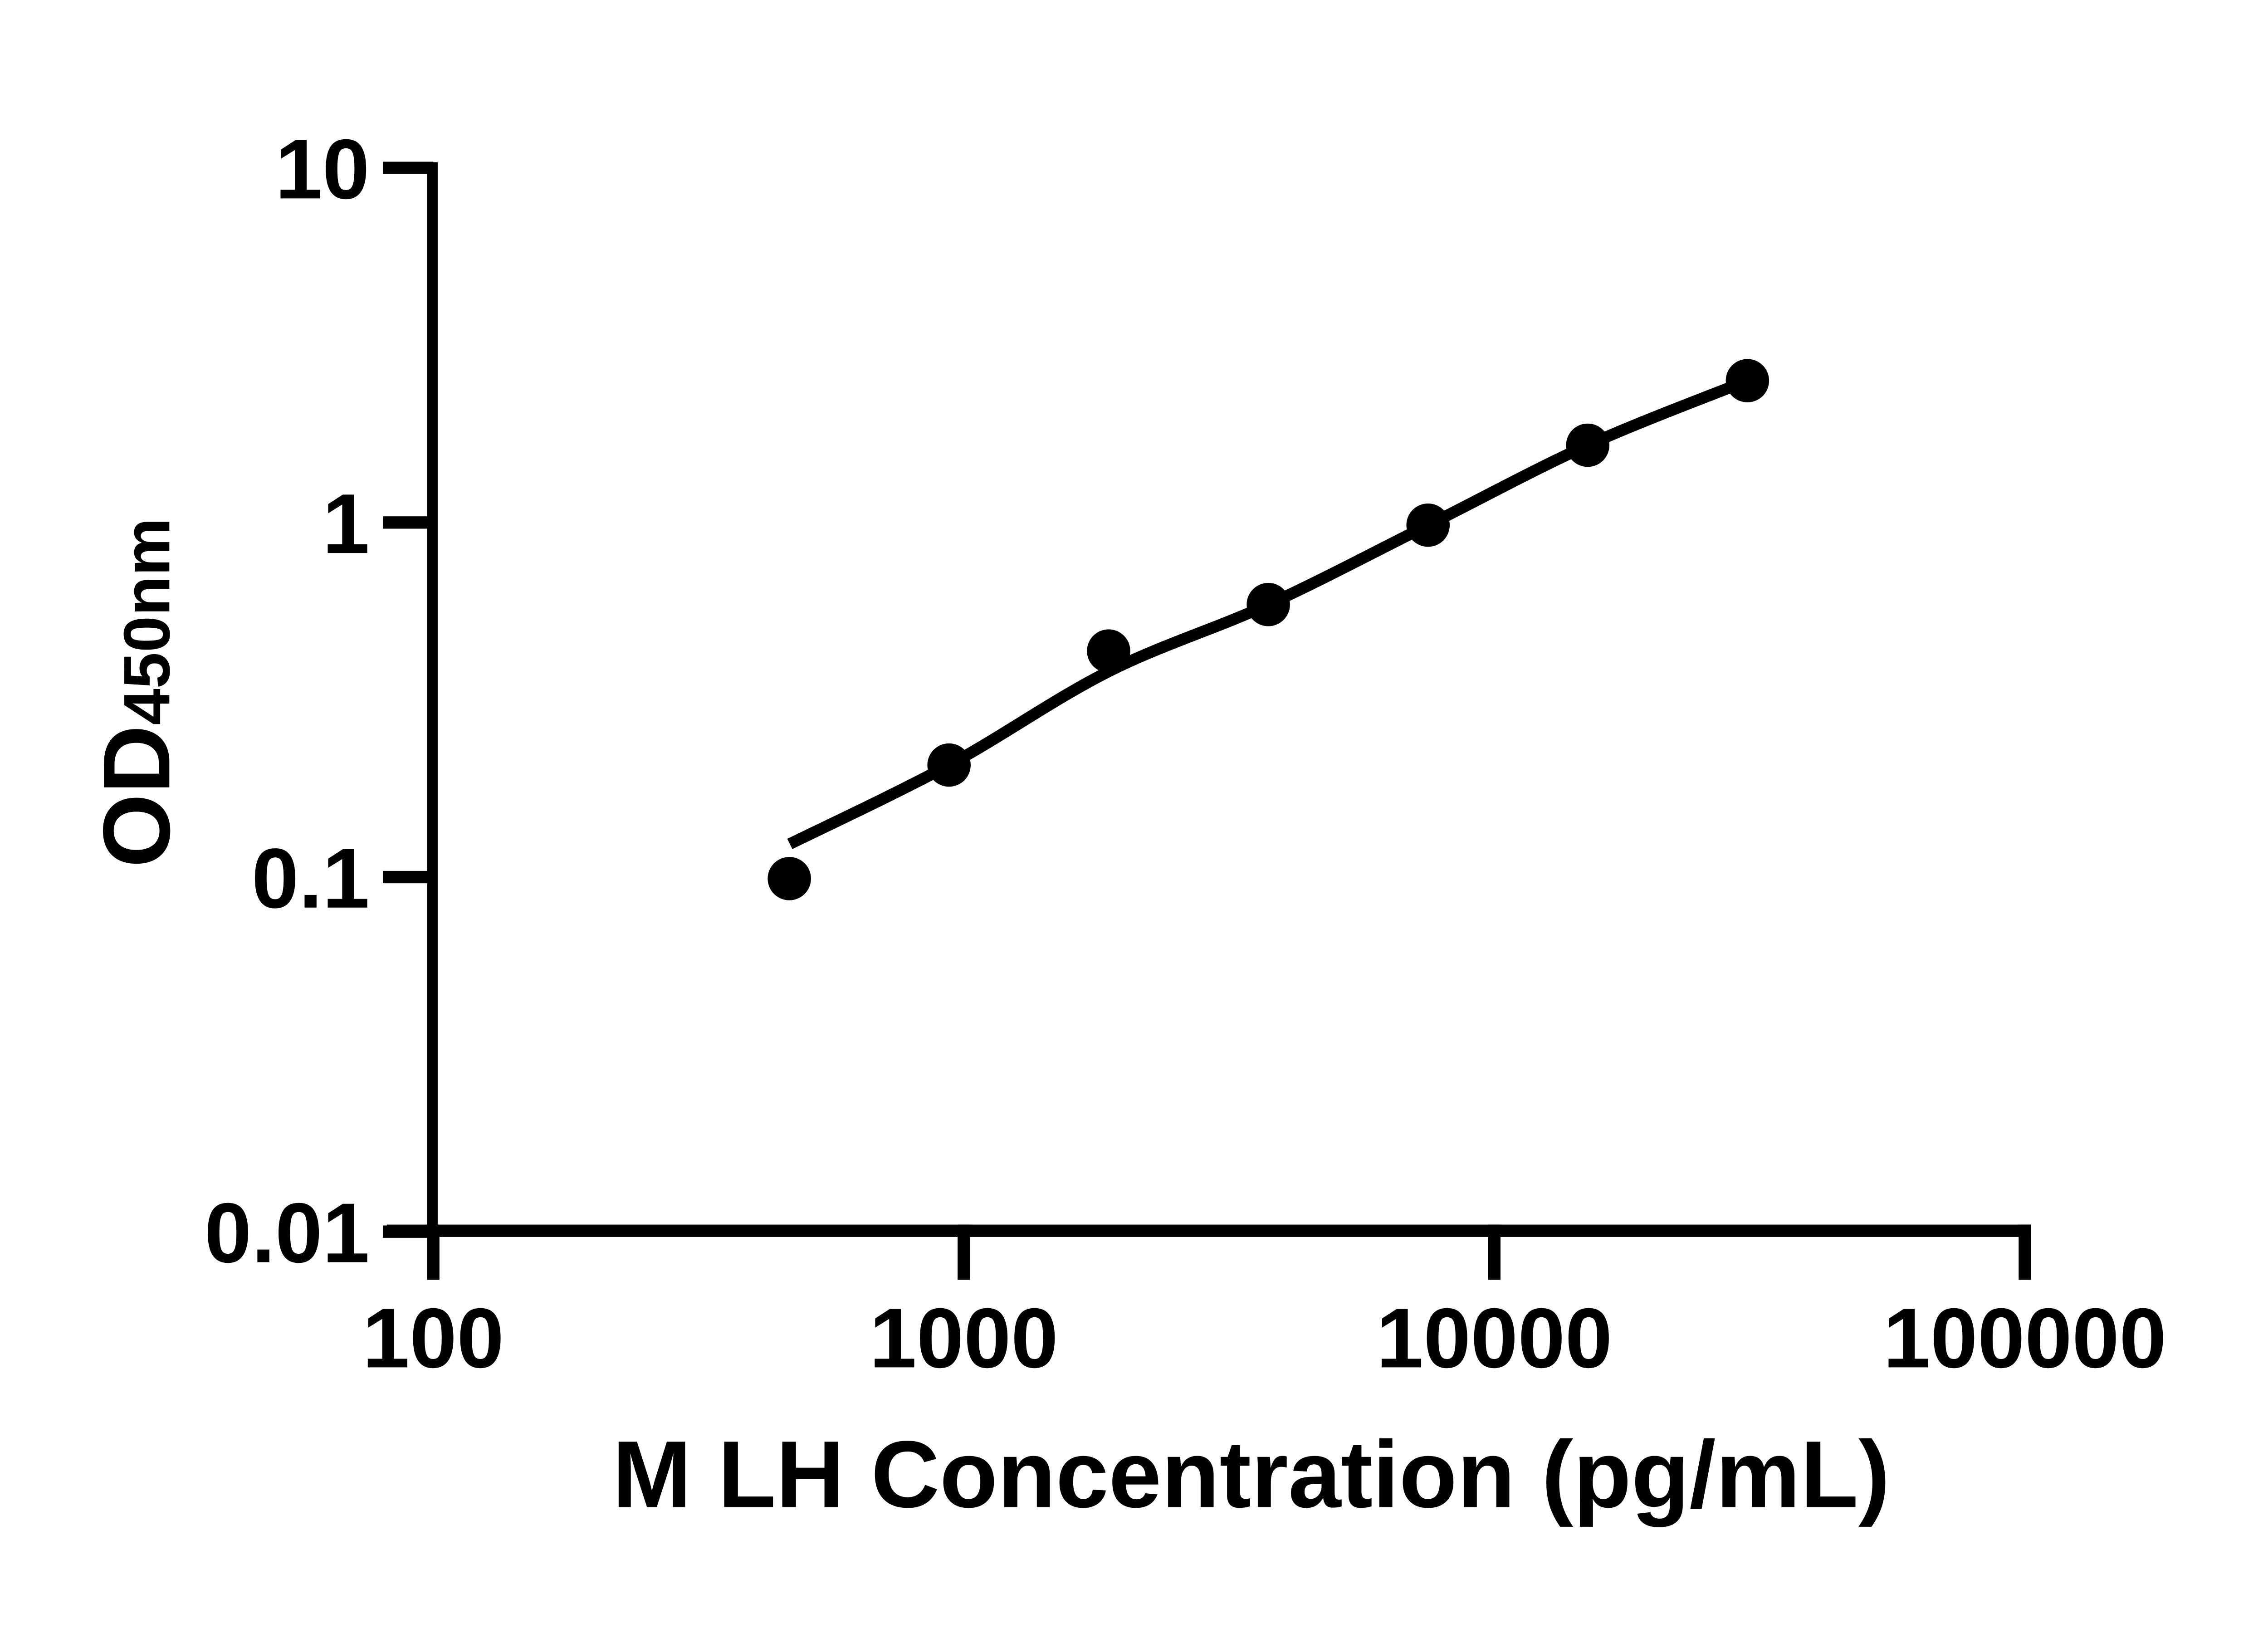  I want to click on x-tick-label: 1000, so click(964, 1338).